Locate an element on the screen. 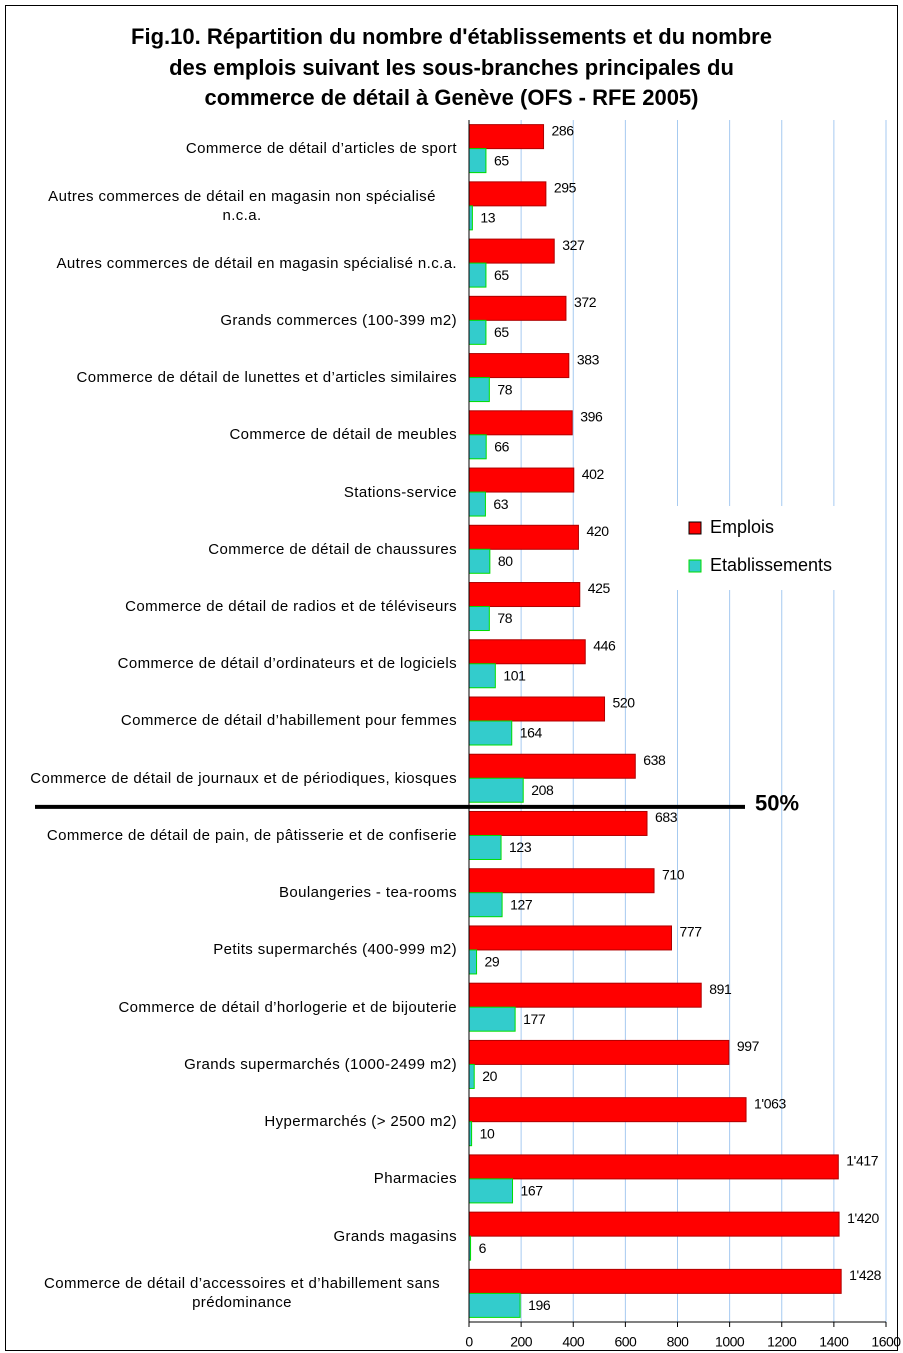  x-tick-label: 200 is located at coordinates (521, 1342).